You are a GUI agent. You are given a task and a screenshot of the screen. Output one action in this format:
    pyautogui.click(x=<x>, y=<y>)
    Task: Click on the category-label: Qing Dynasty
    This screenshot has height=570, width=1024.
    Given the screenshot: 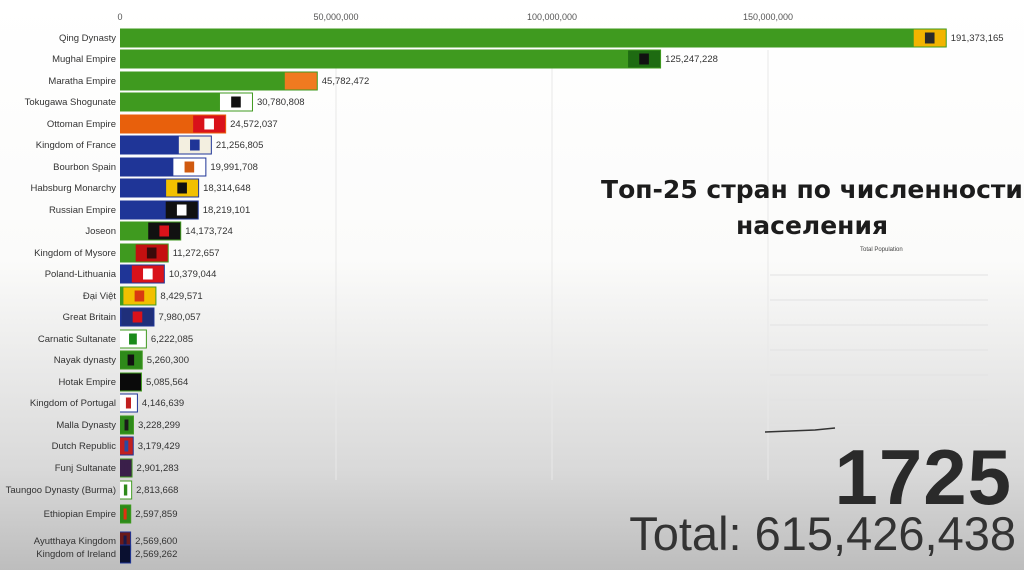 What is the action you would take?
    pyautogui.click(x=87, y=38)
    